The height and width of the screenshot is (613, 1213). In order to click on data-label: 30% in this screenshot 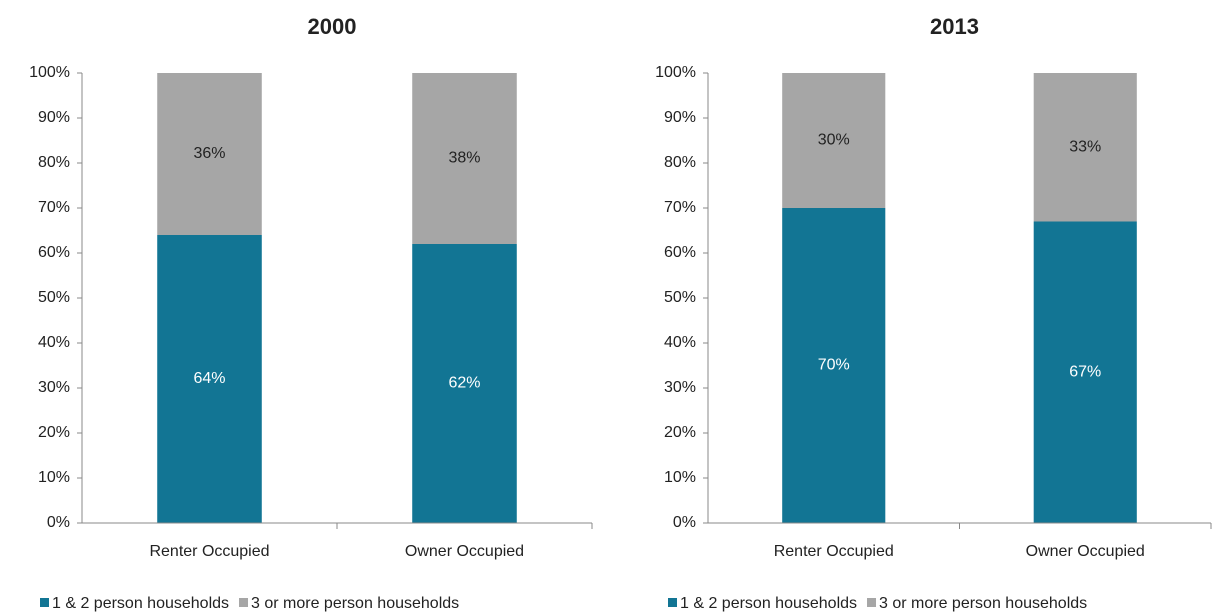, I will do `click(834, 140)`.